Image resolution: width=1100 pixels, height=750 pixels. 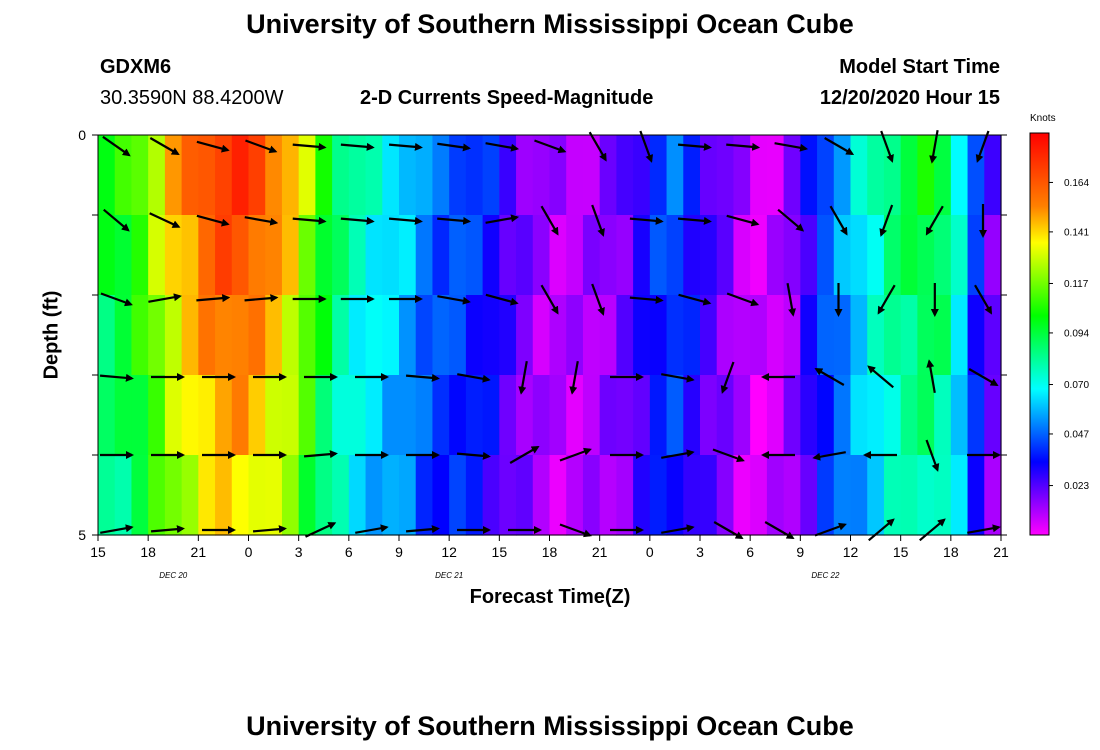 What do you see at coordinates (299, 552) in the screenshot?
I see `x-tick-label: 3` at bounding box center [299, 552].